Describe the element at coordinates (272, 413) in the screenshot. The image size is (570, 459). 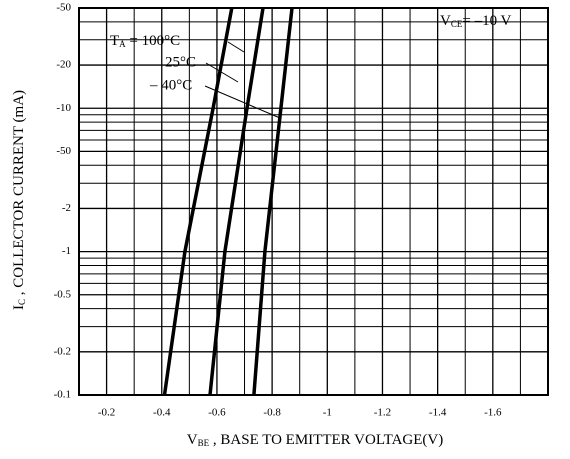
I see `x-tick-label: -0.8` at that location.